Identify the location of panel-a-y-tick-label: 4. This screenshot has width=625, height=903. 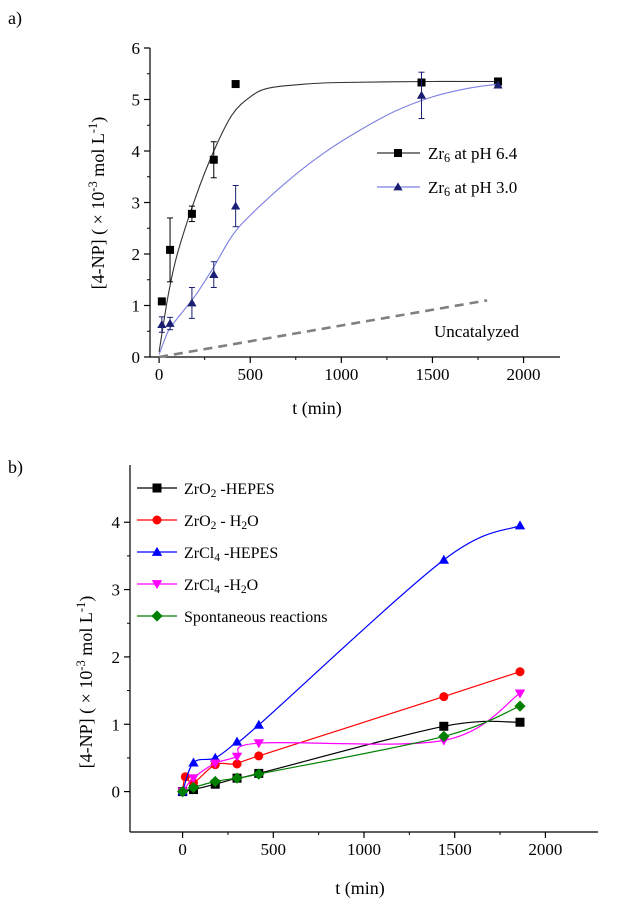
(136, 151).